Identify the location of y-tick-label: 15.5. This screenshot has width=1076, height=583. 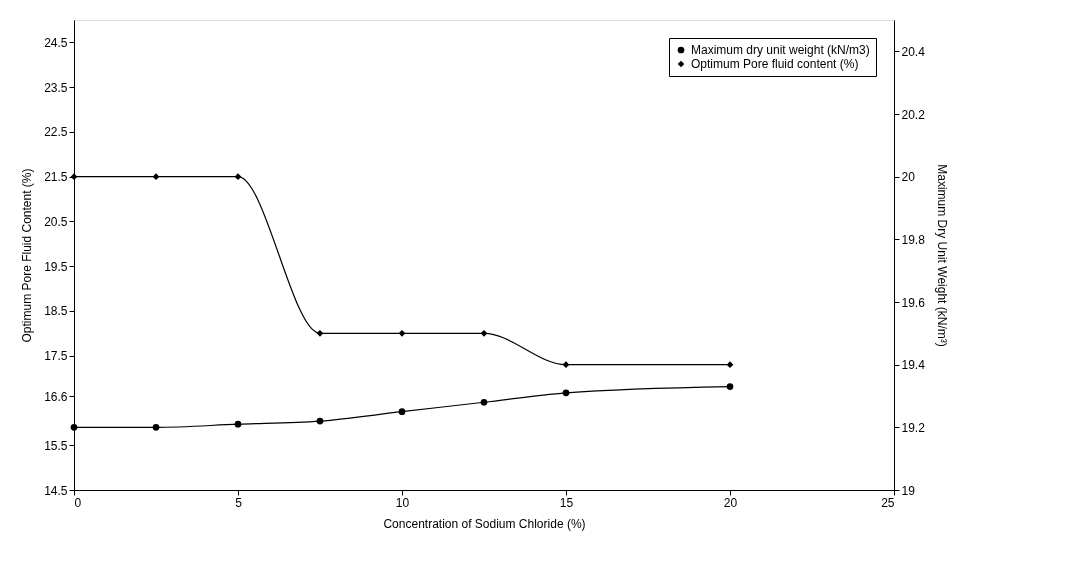
(56, 445).